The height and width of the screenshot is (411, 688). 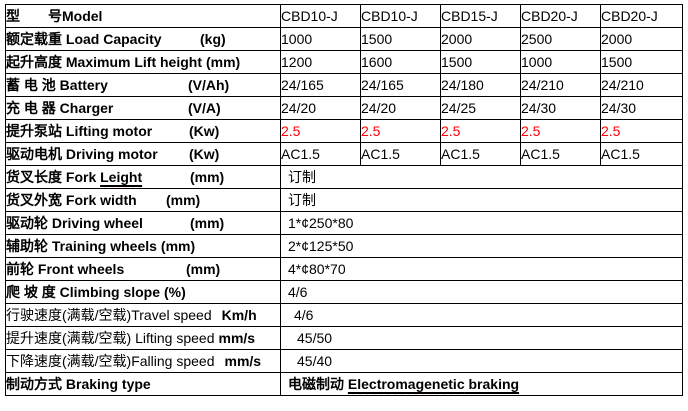 I want to click on row-unit: (V/A), so click(x=204, y=108).